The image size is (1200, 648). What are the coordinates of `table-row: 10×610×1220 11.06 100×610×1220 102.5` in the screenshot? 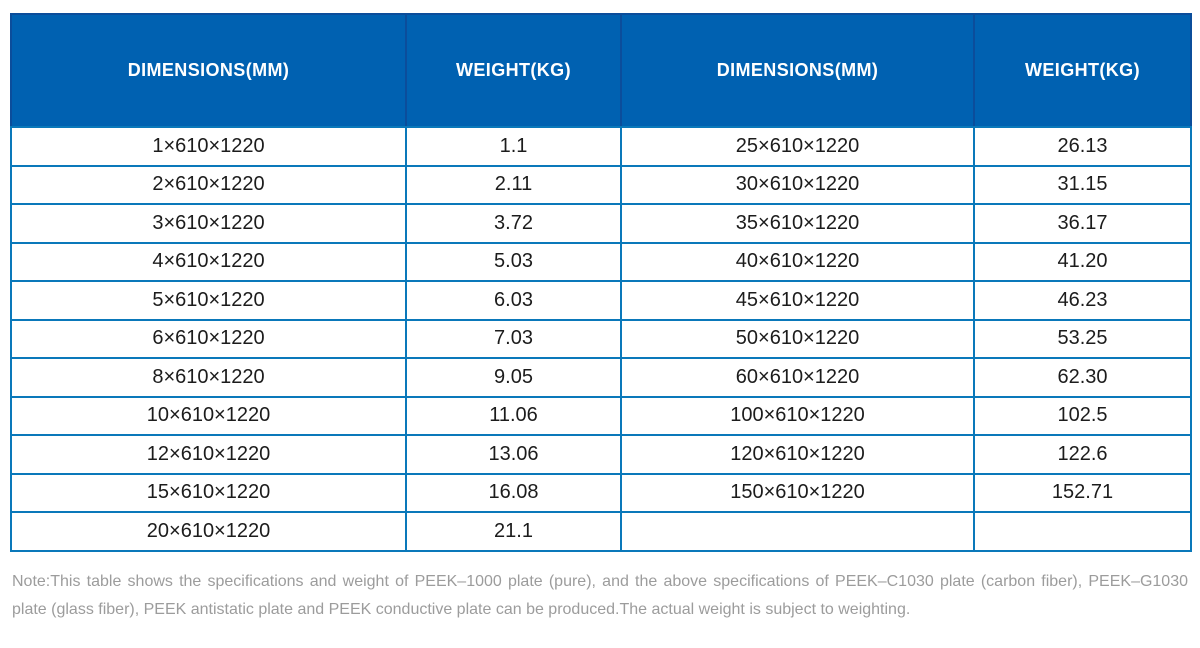 It's located at (601, 415).